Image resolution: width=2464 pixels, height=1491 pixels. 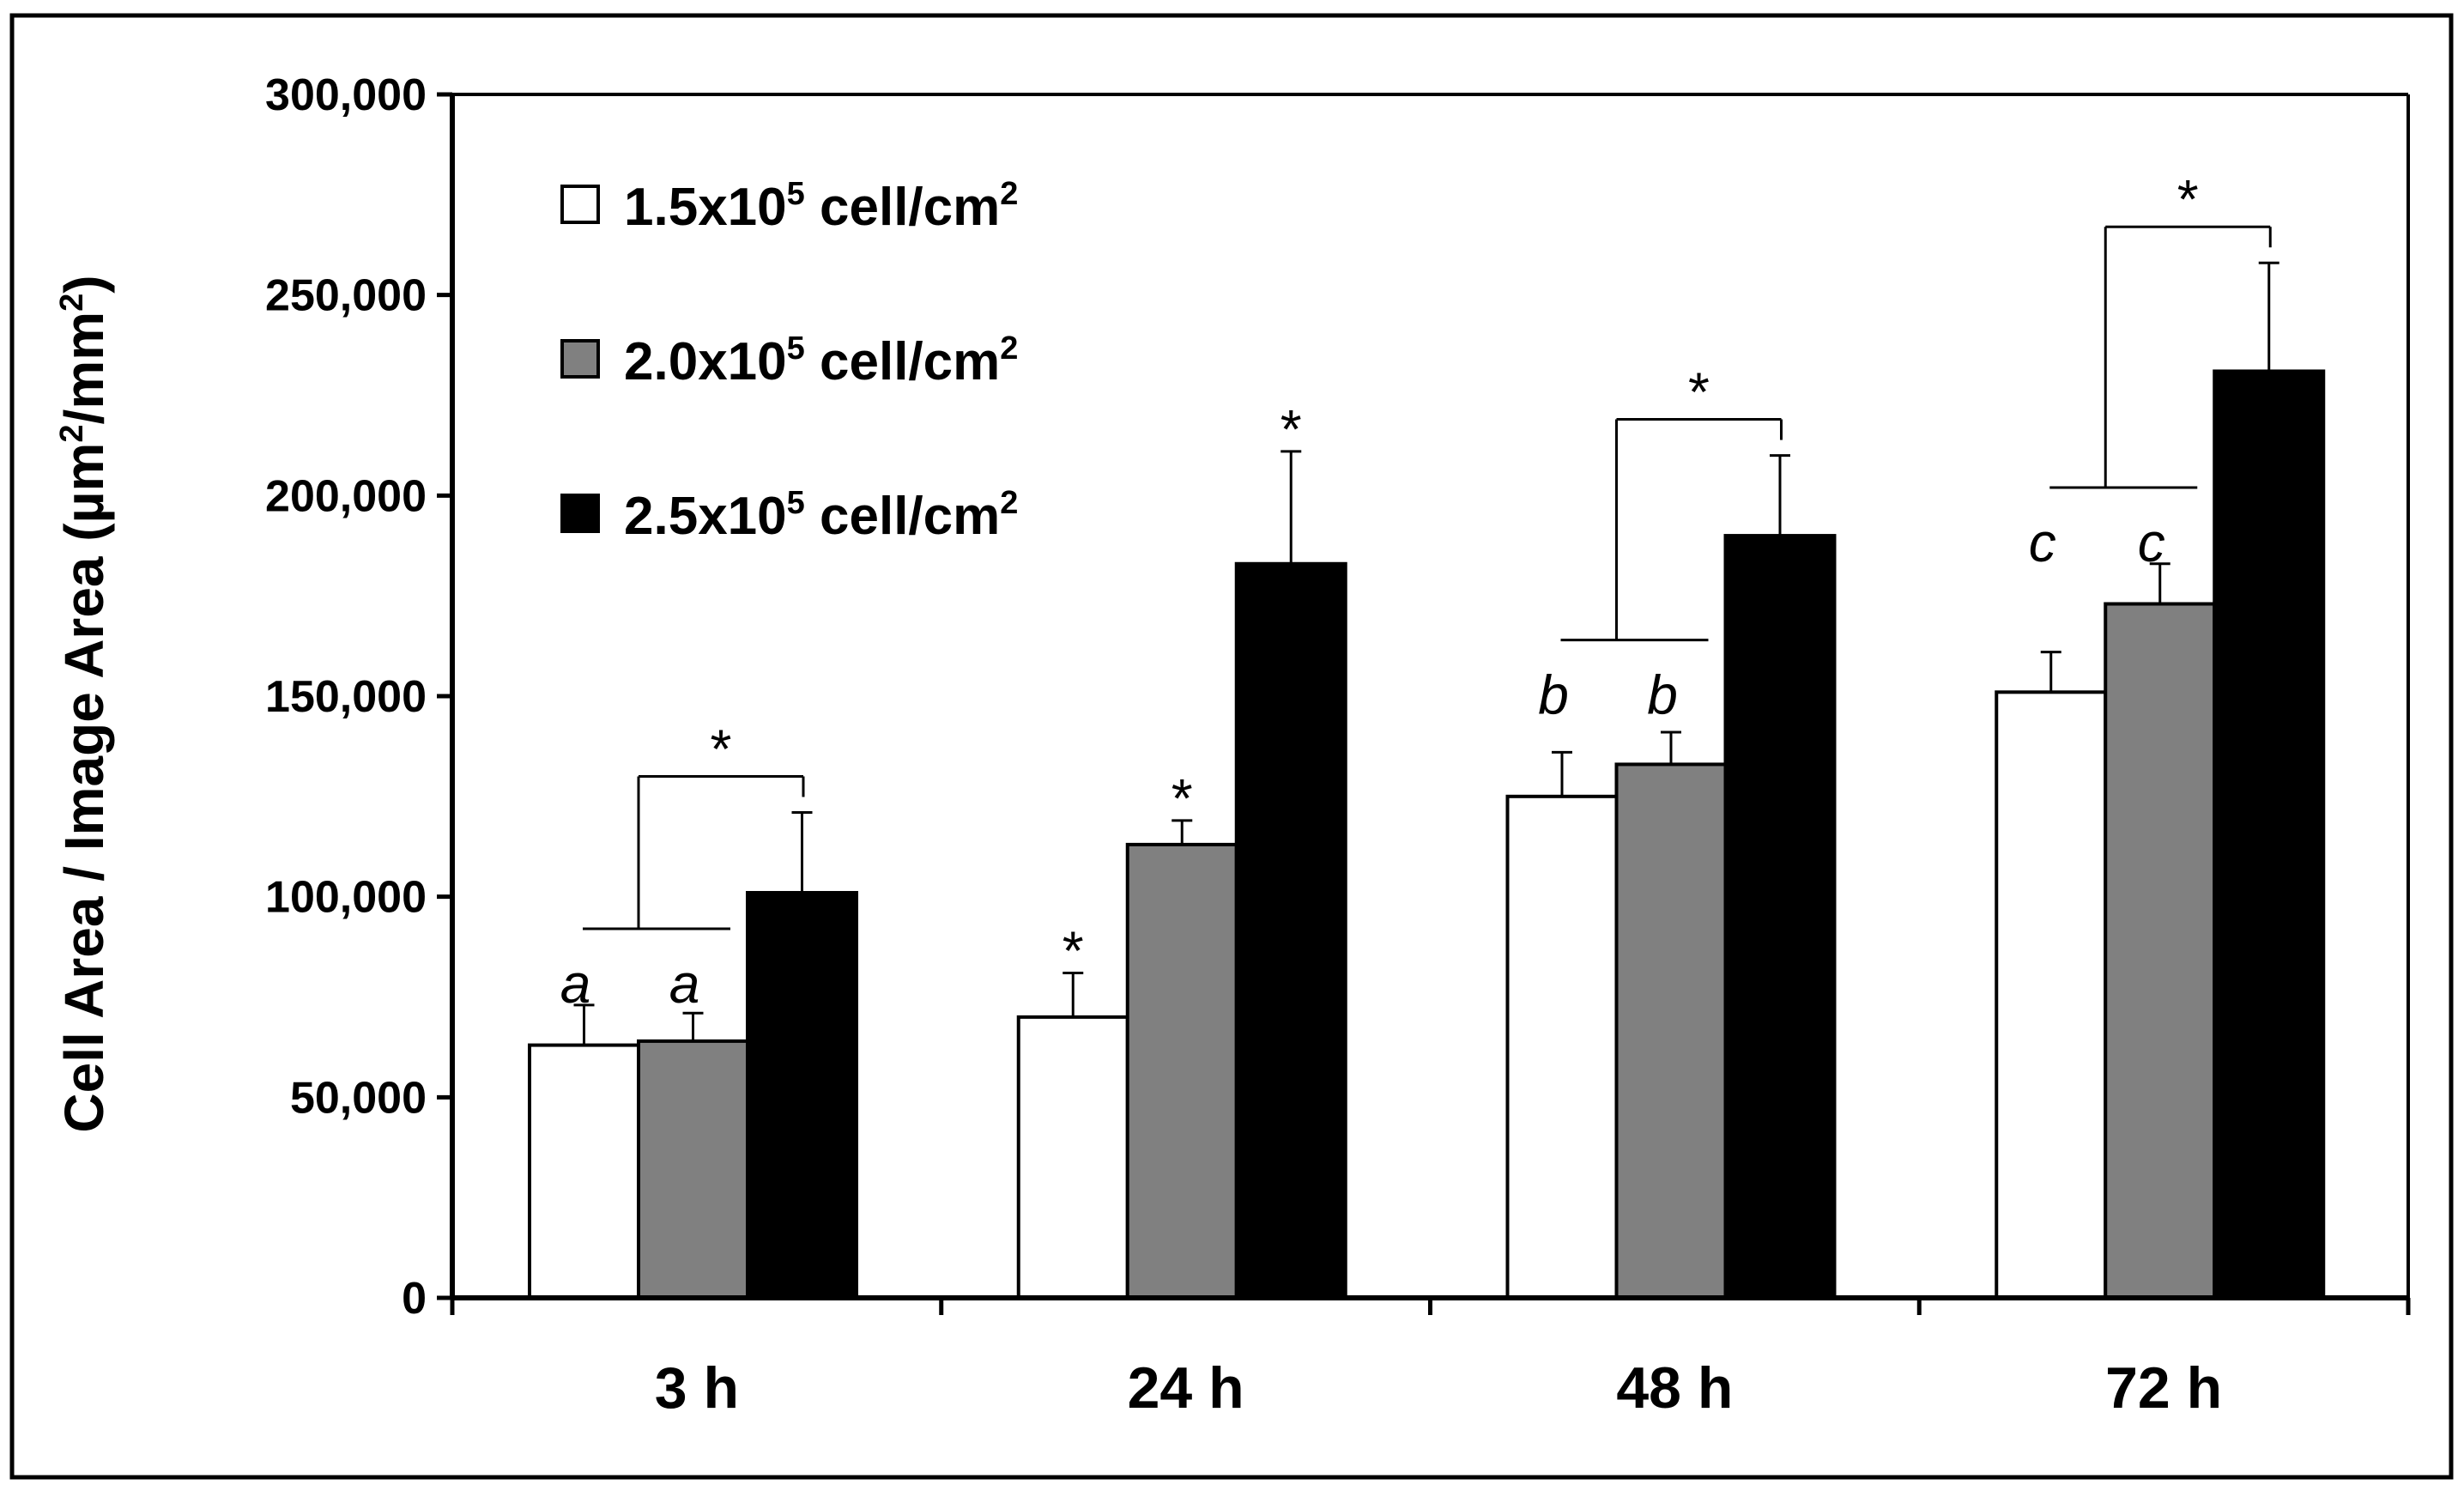 I want to click on legend-label-1: 2.0x105 cell/cm2, so click(x=821, y=360).